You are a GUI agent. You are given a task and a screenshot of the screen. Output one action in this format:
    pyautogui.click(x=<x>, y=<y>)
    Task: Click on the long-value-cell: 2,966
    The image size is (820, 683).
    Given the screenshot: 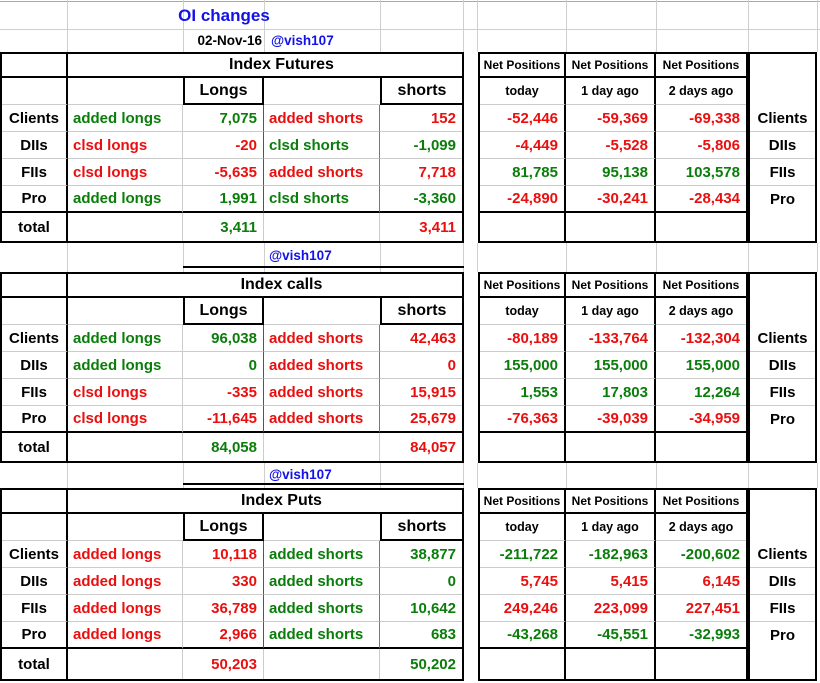 What is the action you would take?
    pyautogui.click(x=223, y=635)
    